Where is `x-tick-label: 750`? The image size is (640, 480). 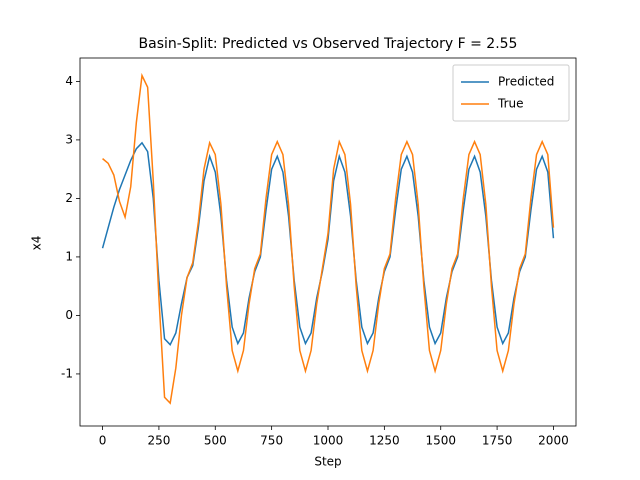
x-tick-label: 750 is located at coordinates (271, 441).